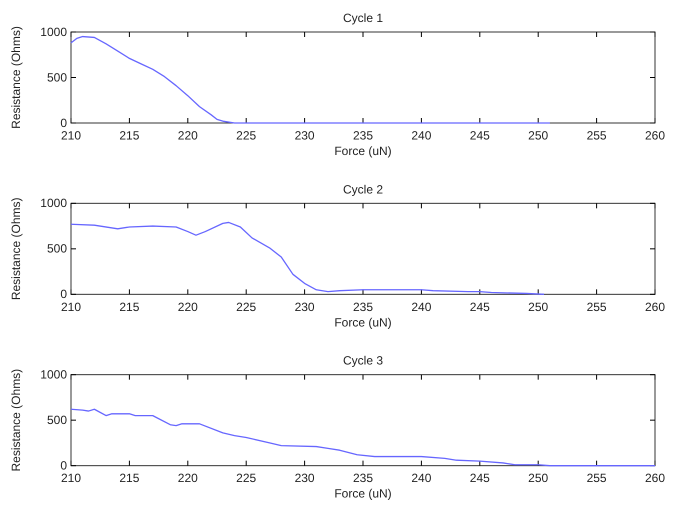 The image size is (674, 514). Describe the element at coordinates (363, 18) in the screenshot. I see `chart-title: Cycle 1` at that location.